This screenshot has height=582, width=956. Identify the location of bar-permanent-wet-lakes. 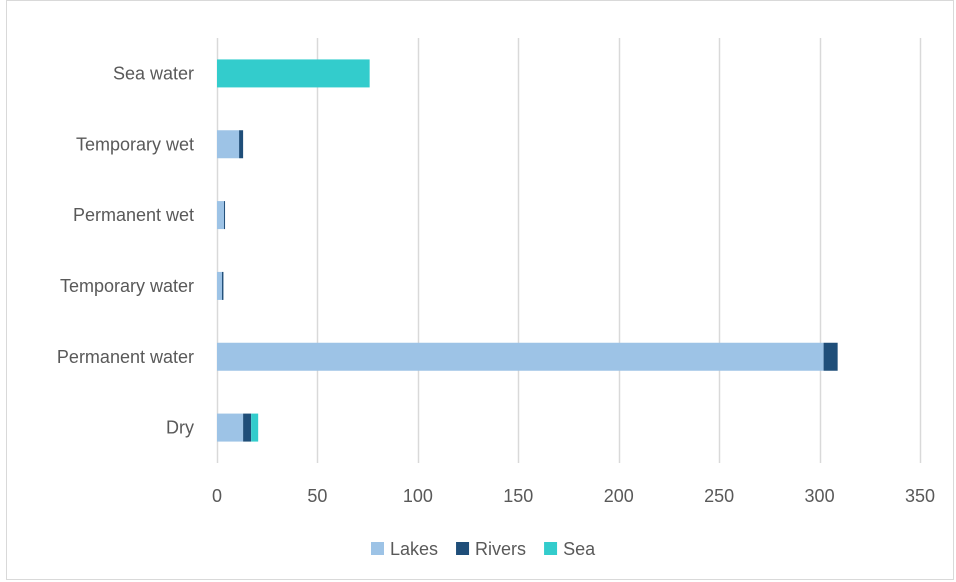
(221, 215).